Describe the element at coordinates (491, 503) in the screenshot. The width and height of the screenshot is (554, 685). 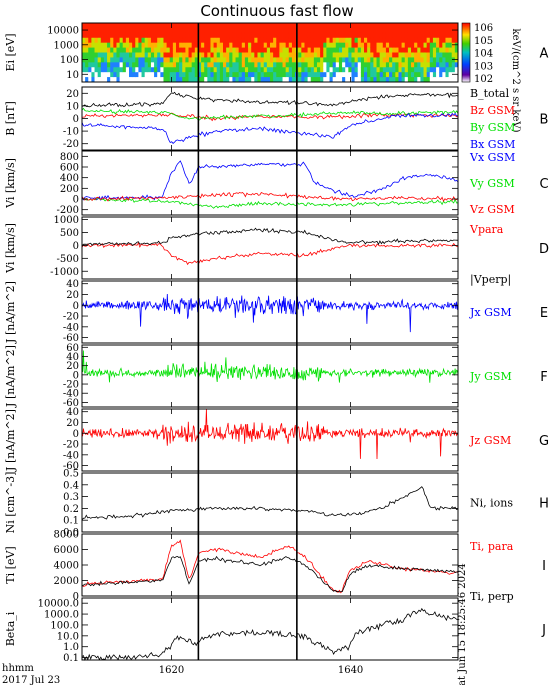
I see `legend-entry: Ni, ions` at that location.